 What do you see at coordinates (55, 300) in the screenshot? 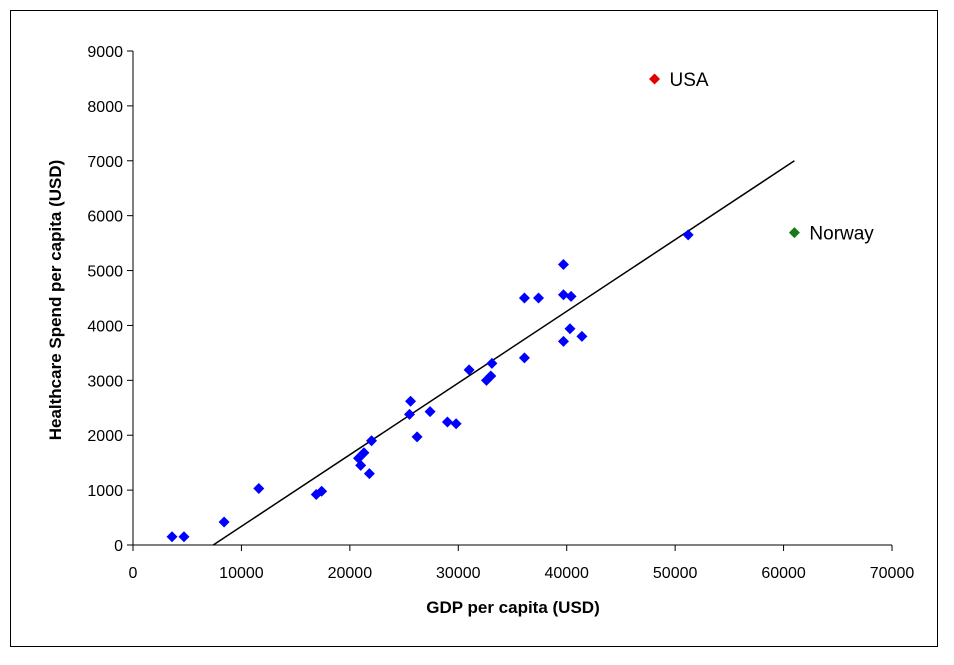
I see `y-axis-title: Healthcare Spend per capita (USD)` at bounding box center [55, 300].